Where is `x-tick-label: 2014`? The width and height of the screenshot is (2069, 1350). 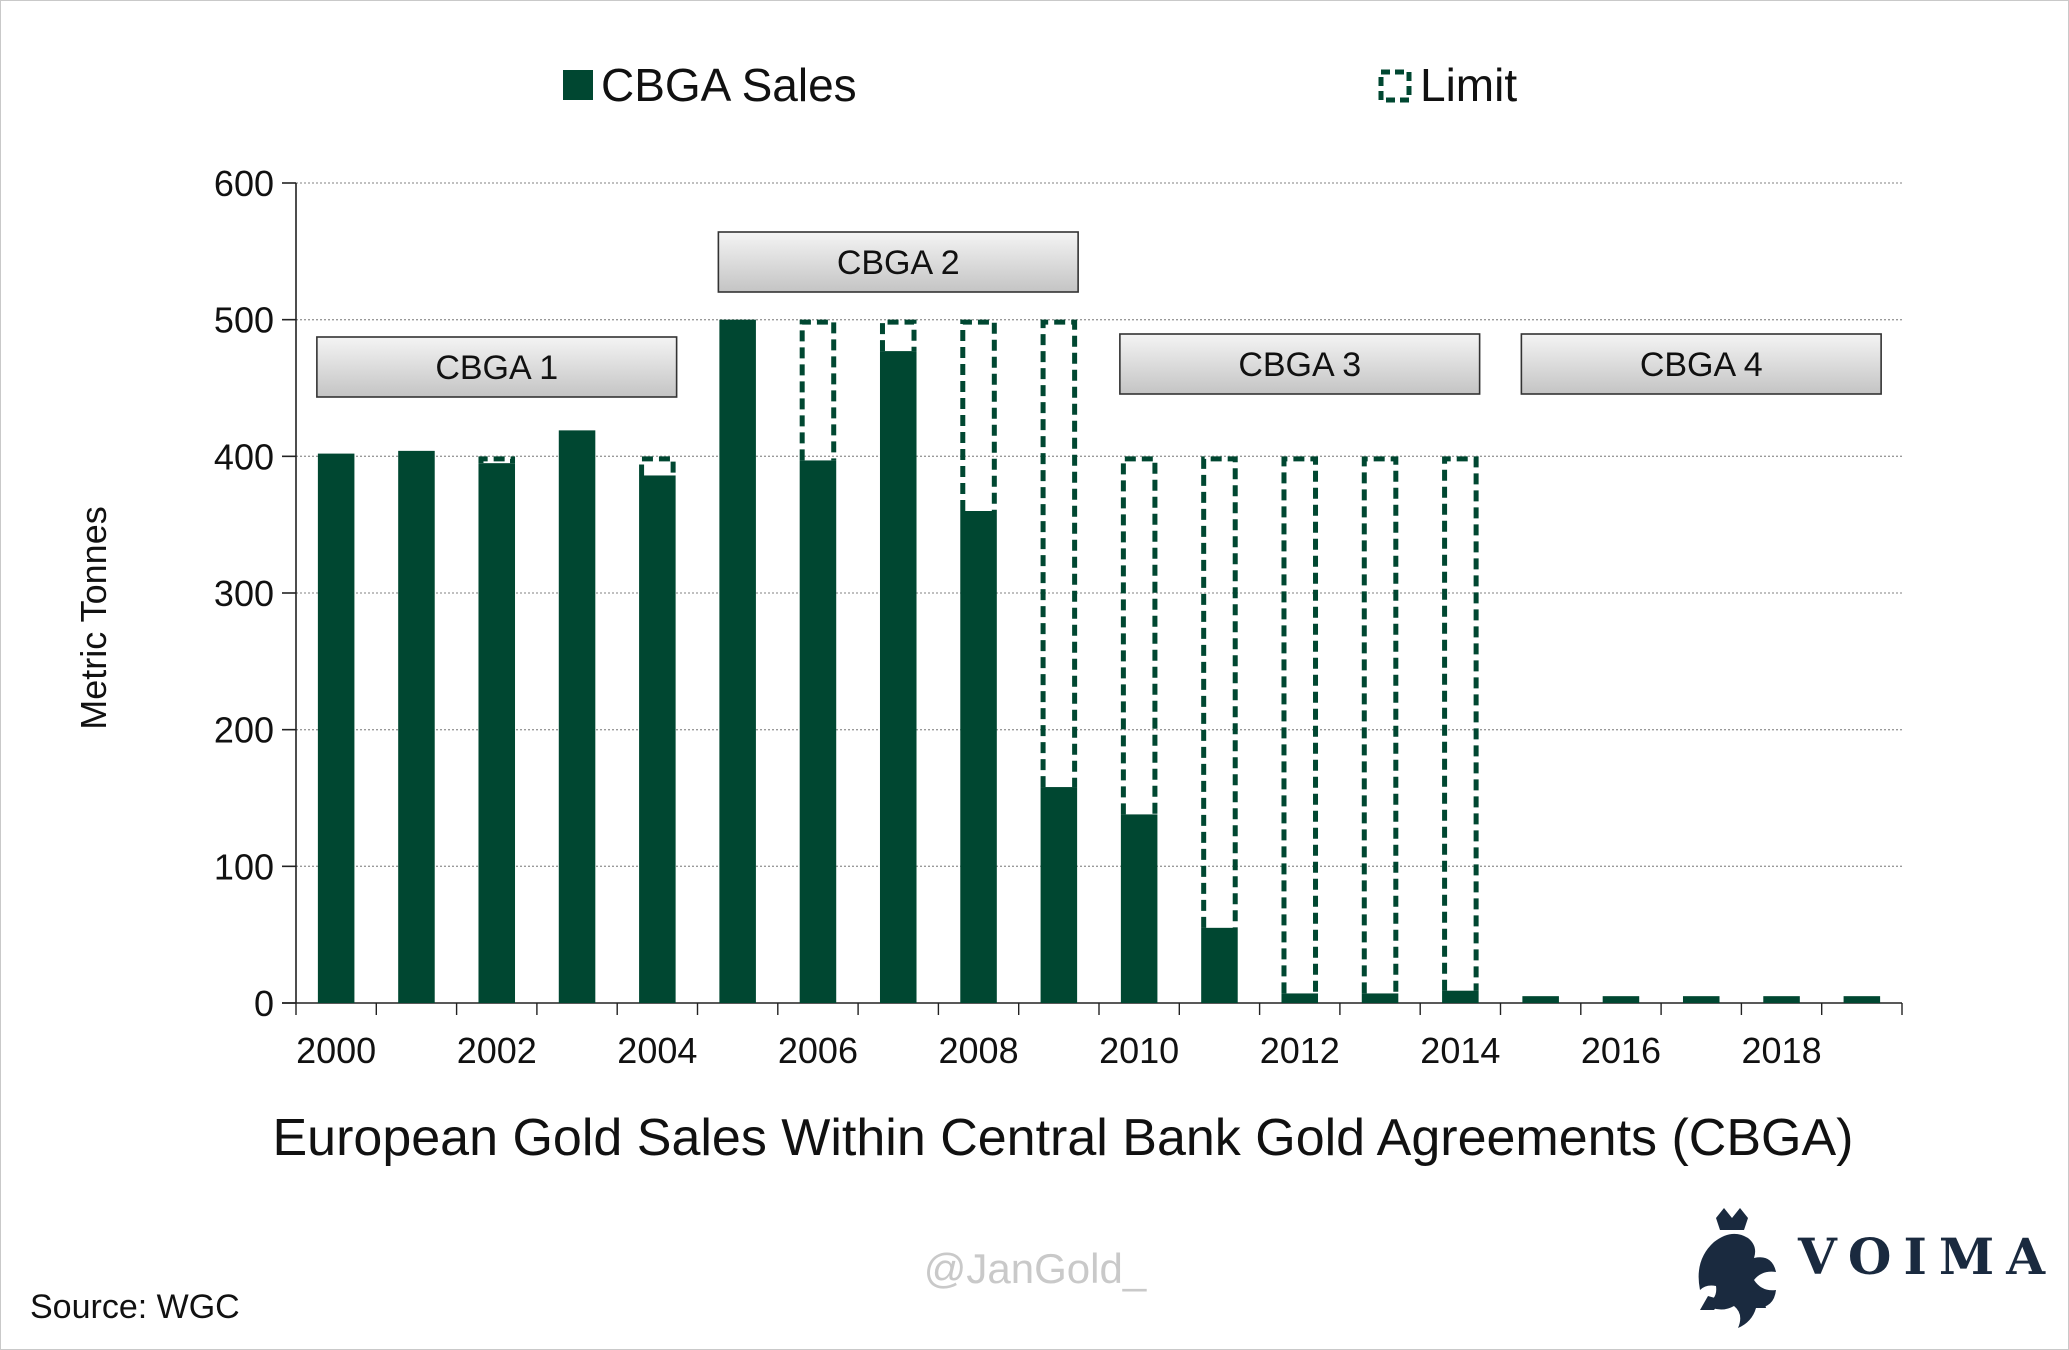
x-tick-label: 2014 is located at coordinates (1460, 1050).